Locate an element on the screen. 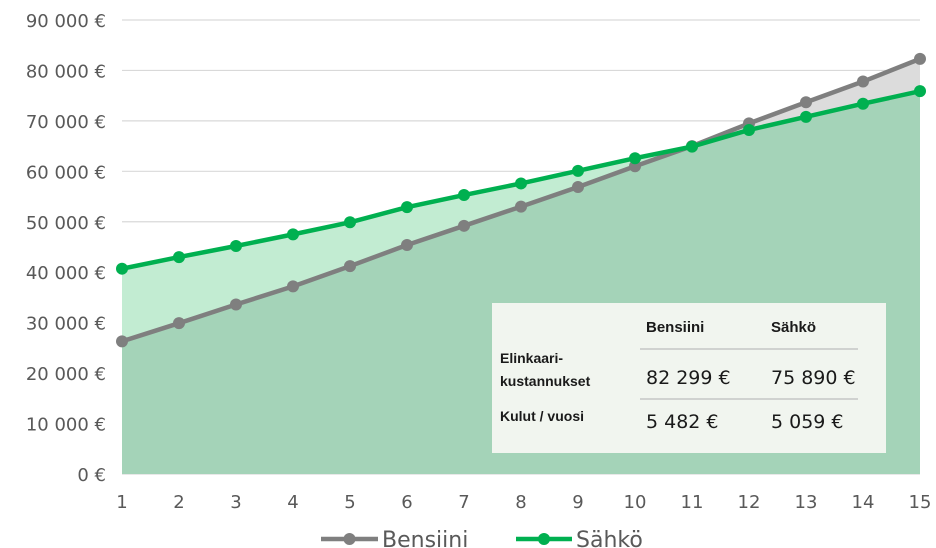  x-tick-label: 11 is located at coordinates (692, 502).